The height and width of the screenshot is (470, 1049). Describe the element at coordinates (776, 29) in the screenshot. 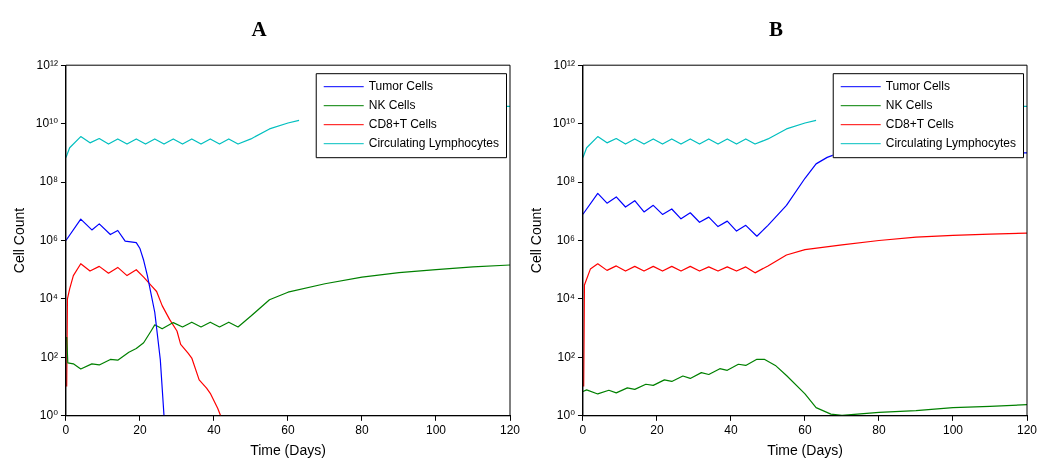

I see `chart-title: B` at that location.